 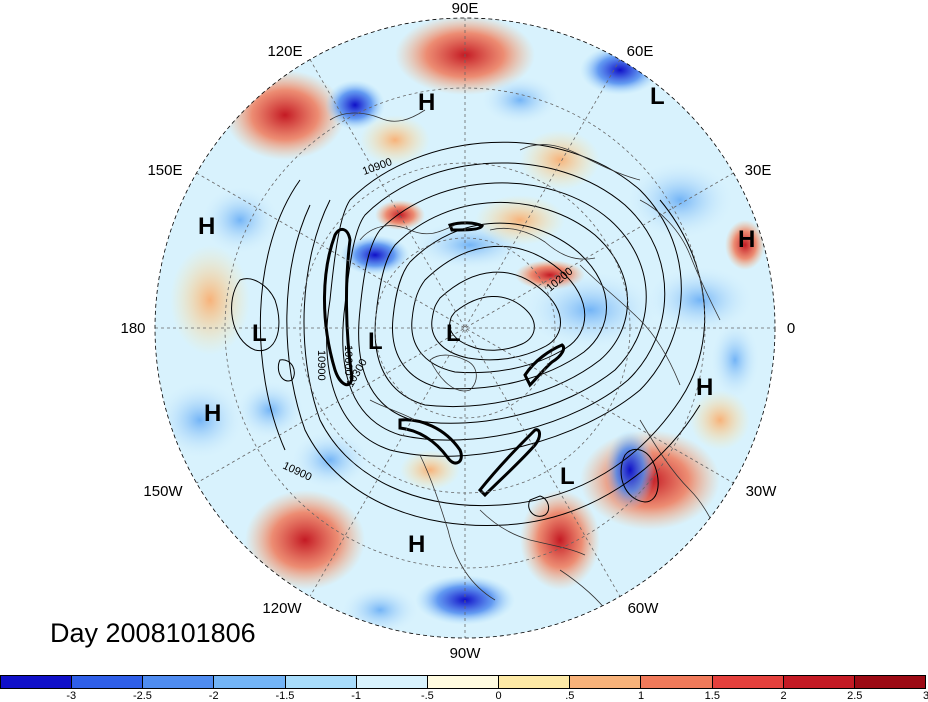 What do you see at coordinates (163, 491) in the screenshot?
I see `lon-label-150w: 150W` at bounding box center [163, 491].